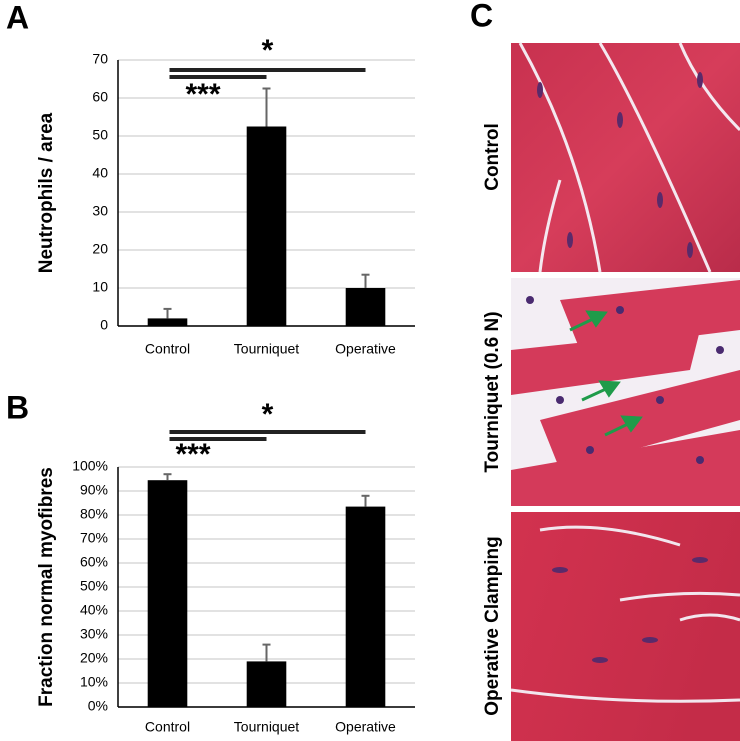 The width and height of the screenshot is (740, 741). I want to click on y-tick-label: 0%, so click(98, 706).